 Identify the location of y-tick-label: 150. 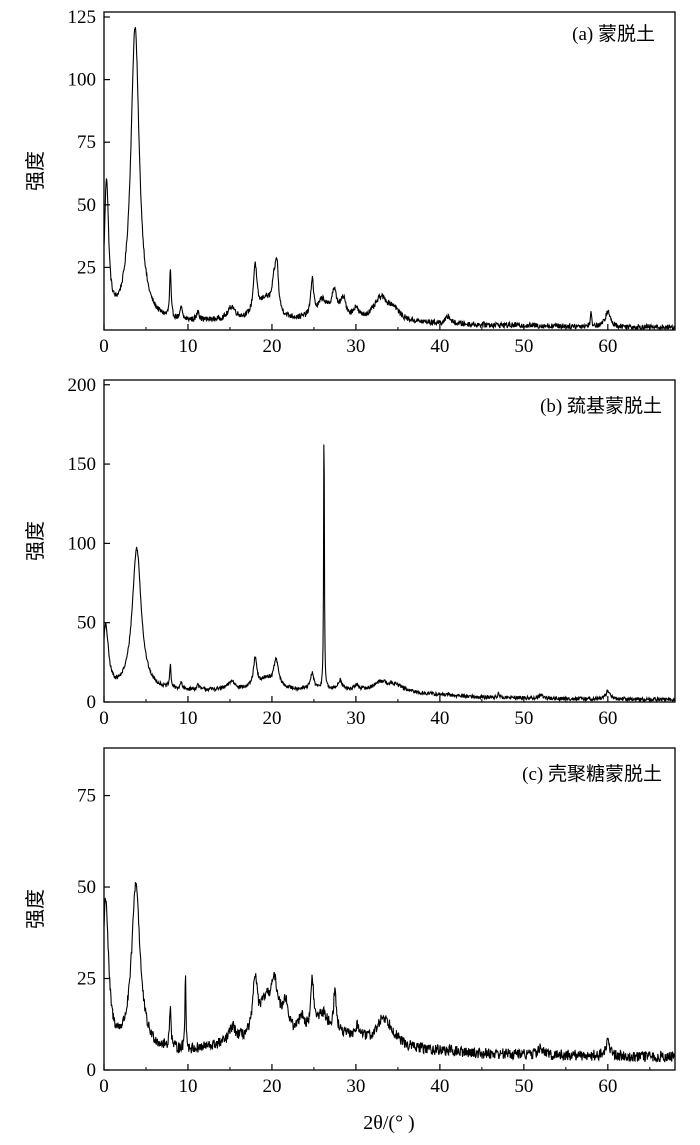
(82, 464).